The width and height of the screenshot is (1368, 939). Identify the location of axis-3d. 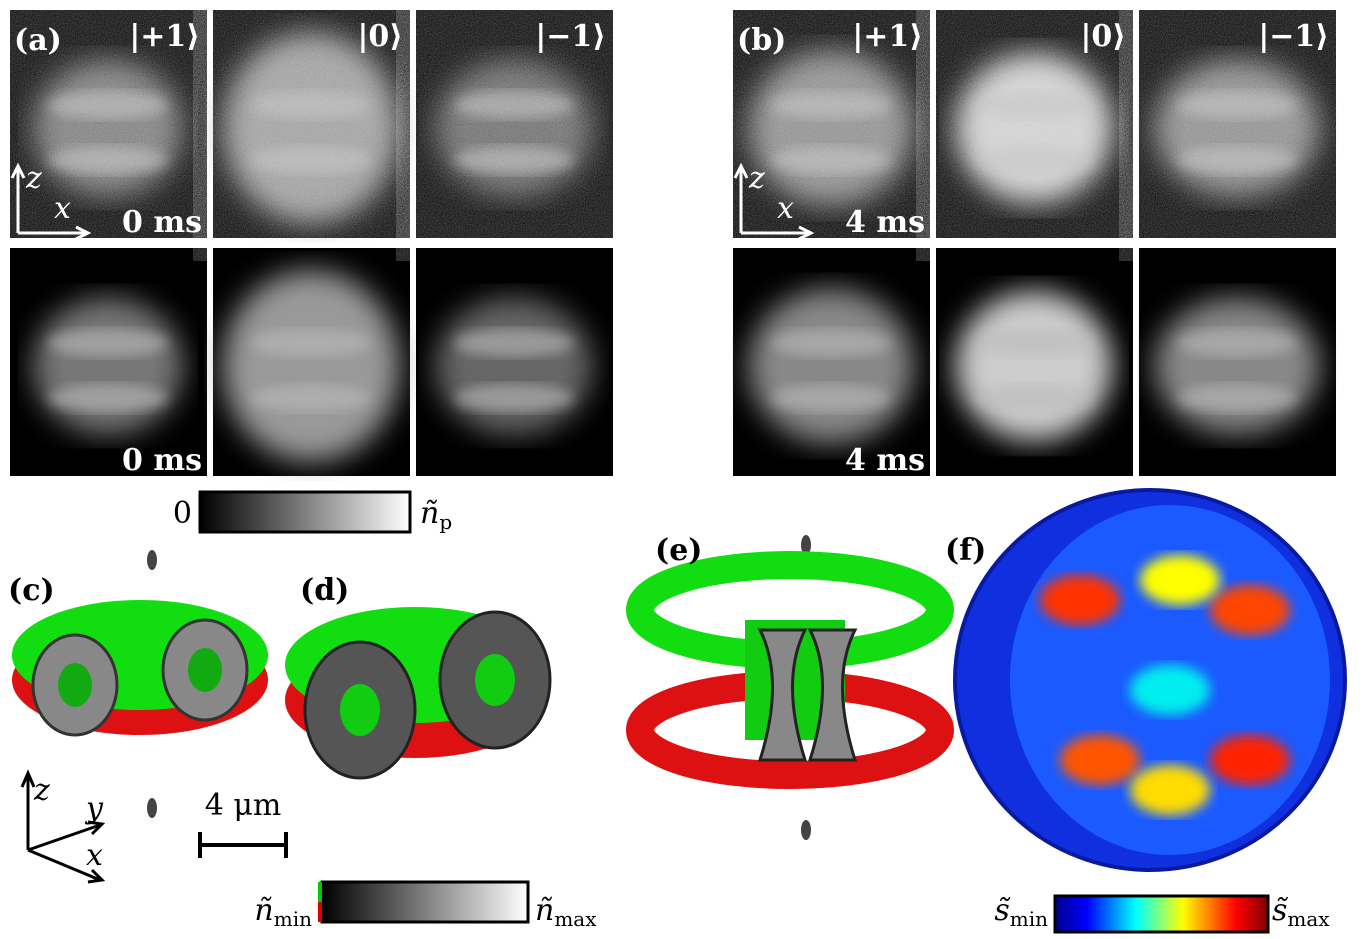
(63, 826).